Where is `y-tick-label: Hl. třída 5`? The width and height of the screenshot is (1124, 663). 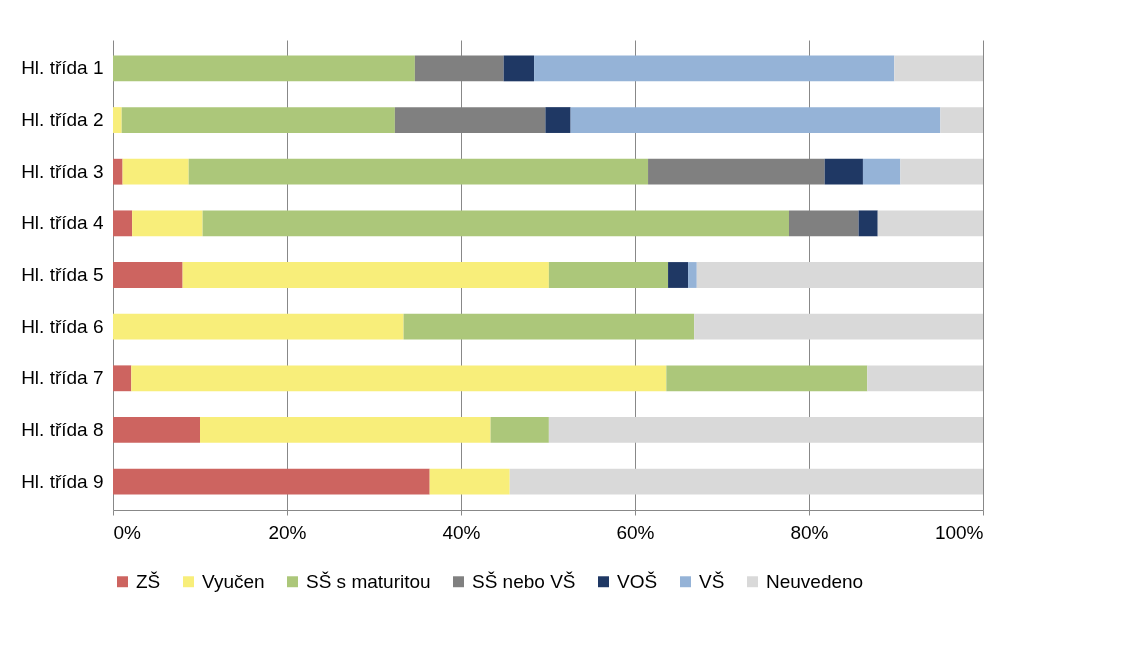 y-tick-label: Hl. třída 5 is located at coordinates (62, 274).